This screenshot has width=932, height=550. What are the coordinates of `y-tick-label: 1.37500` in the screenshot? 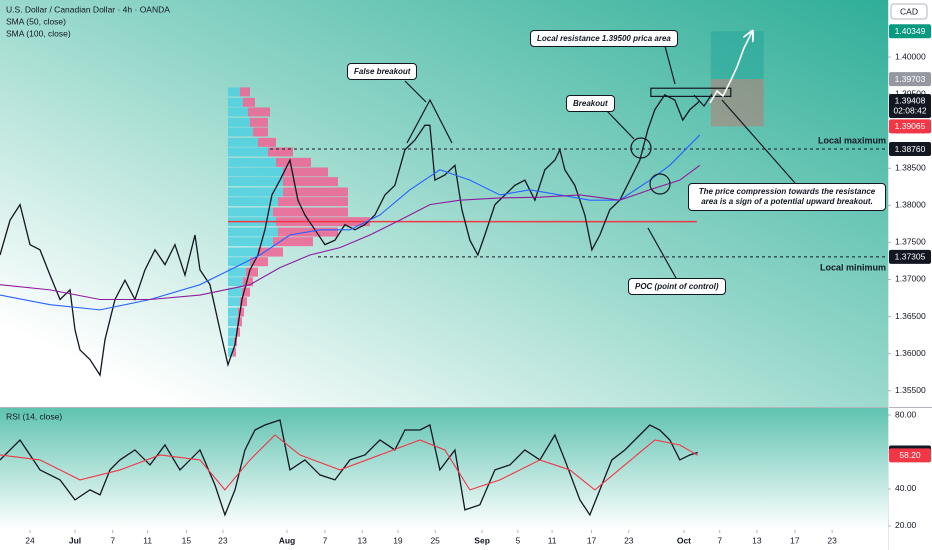 It's located at (910, 242).